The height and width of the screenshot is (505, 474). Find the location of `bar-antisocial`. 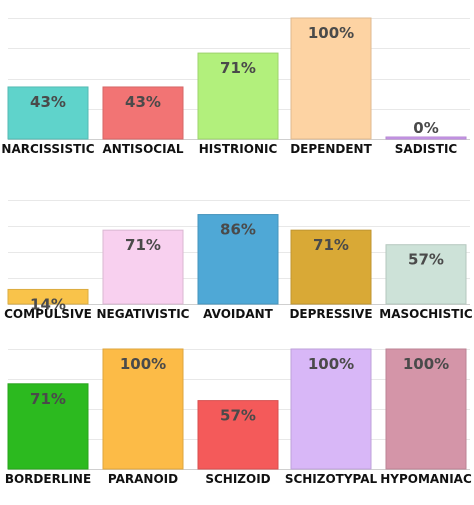

bar-antisocial is located at coordinates (143, 113).